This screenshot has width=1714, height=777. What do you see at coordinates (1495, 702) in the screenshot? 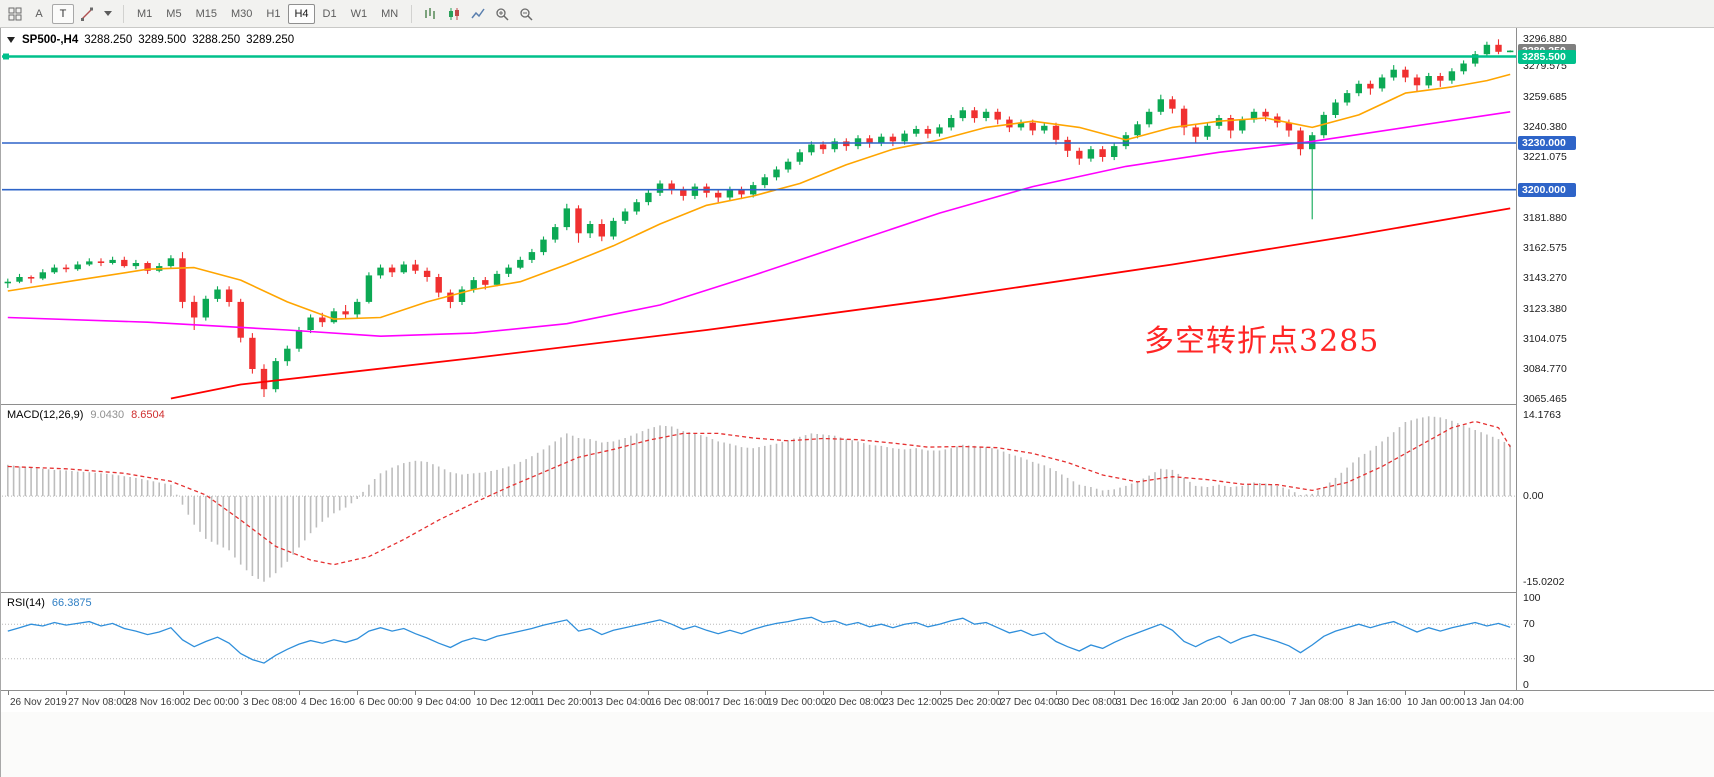
I see `time-axis-label: 13 Jan 04:00` at bounding box center [1495, 702].